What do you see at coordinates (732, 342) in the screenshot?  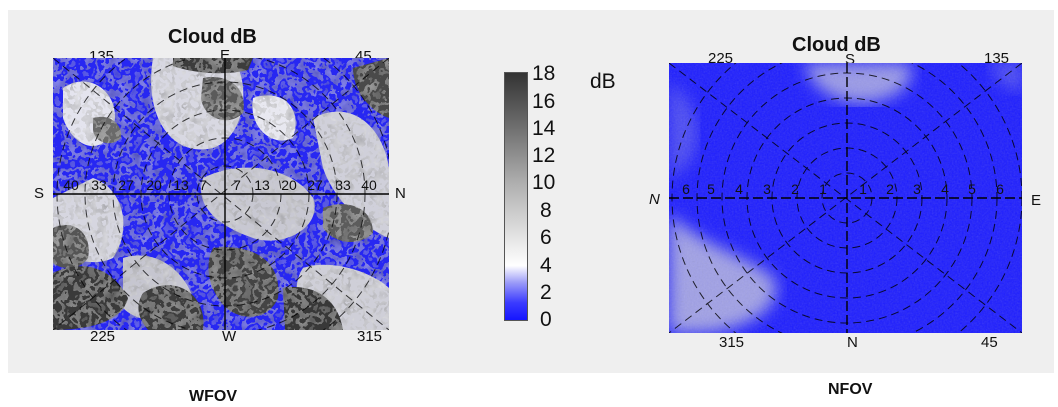 I see `nfov-corner-bottom-left: 315` at bounding box center [732, 342].